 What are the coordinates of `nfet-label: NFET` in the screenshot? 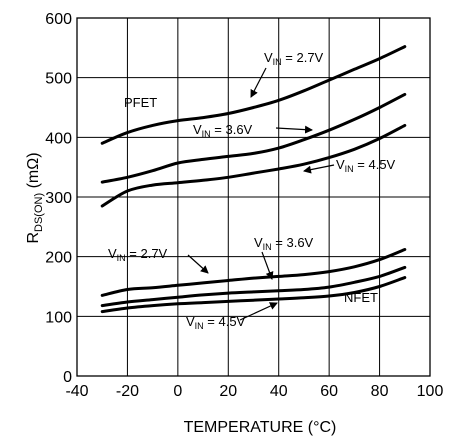 It's located at (361, 297).